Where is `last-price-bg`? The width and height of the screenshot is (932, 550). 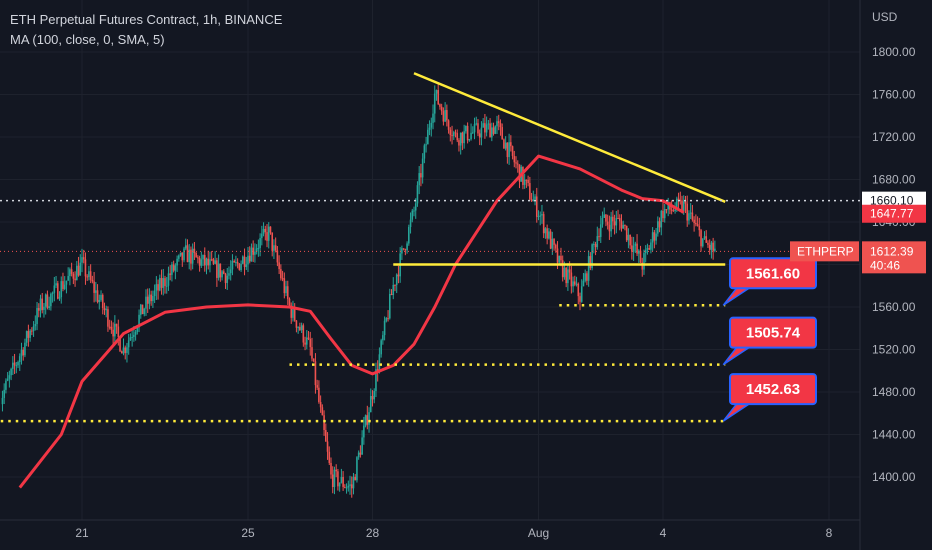 last-price-bg is located at coordinates (894, 257).